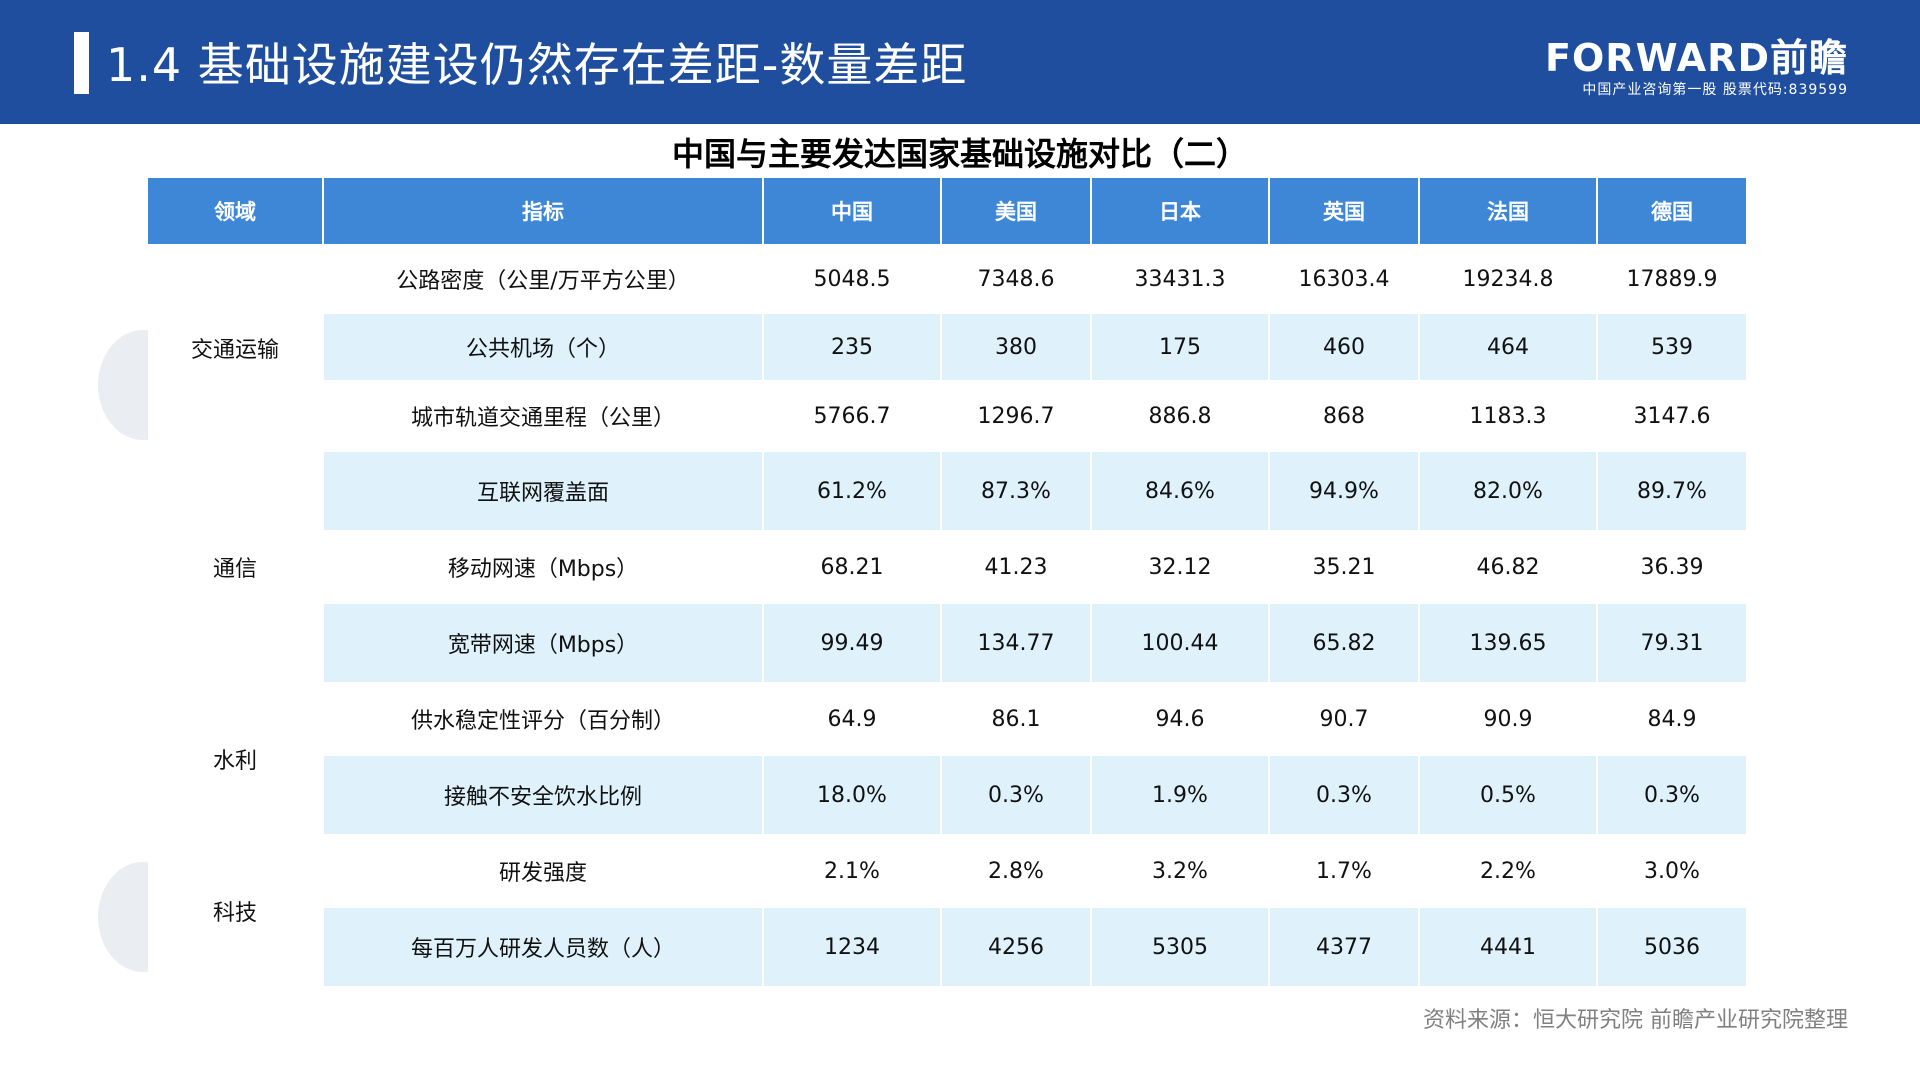 Image resolution: width=1920 pixels, height=1080 pixels. Describe the element at coordinates (959, 154) in the screenshot. I see `table-title: 中国与主要发达国家基础设施对比（二）` at that location.